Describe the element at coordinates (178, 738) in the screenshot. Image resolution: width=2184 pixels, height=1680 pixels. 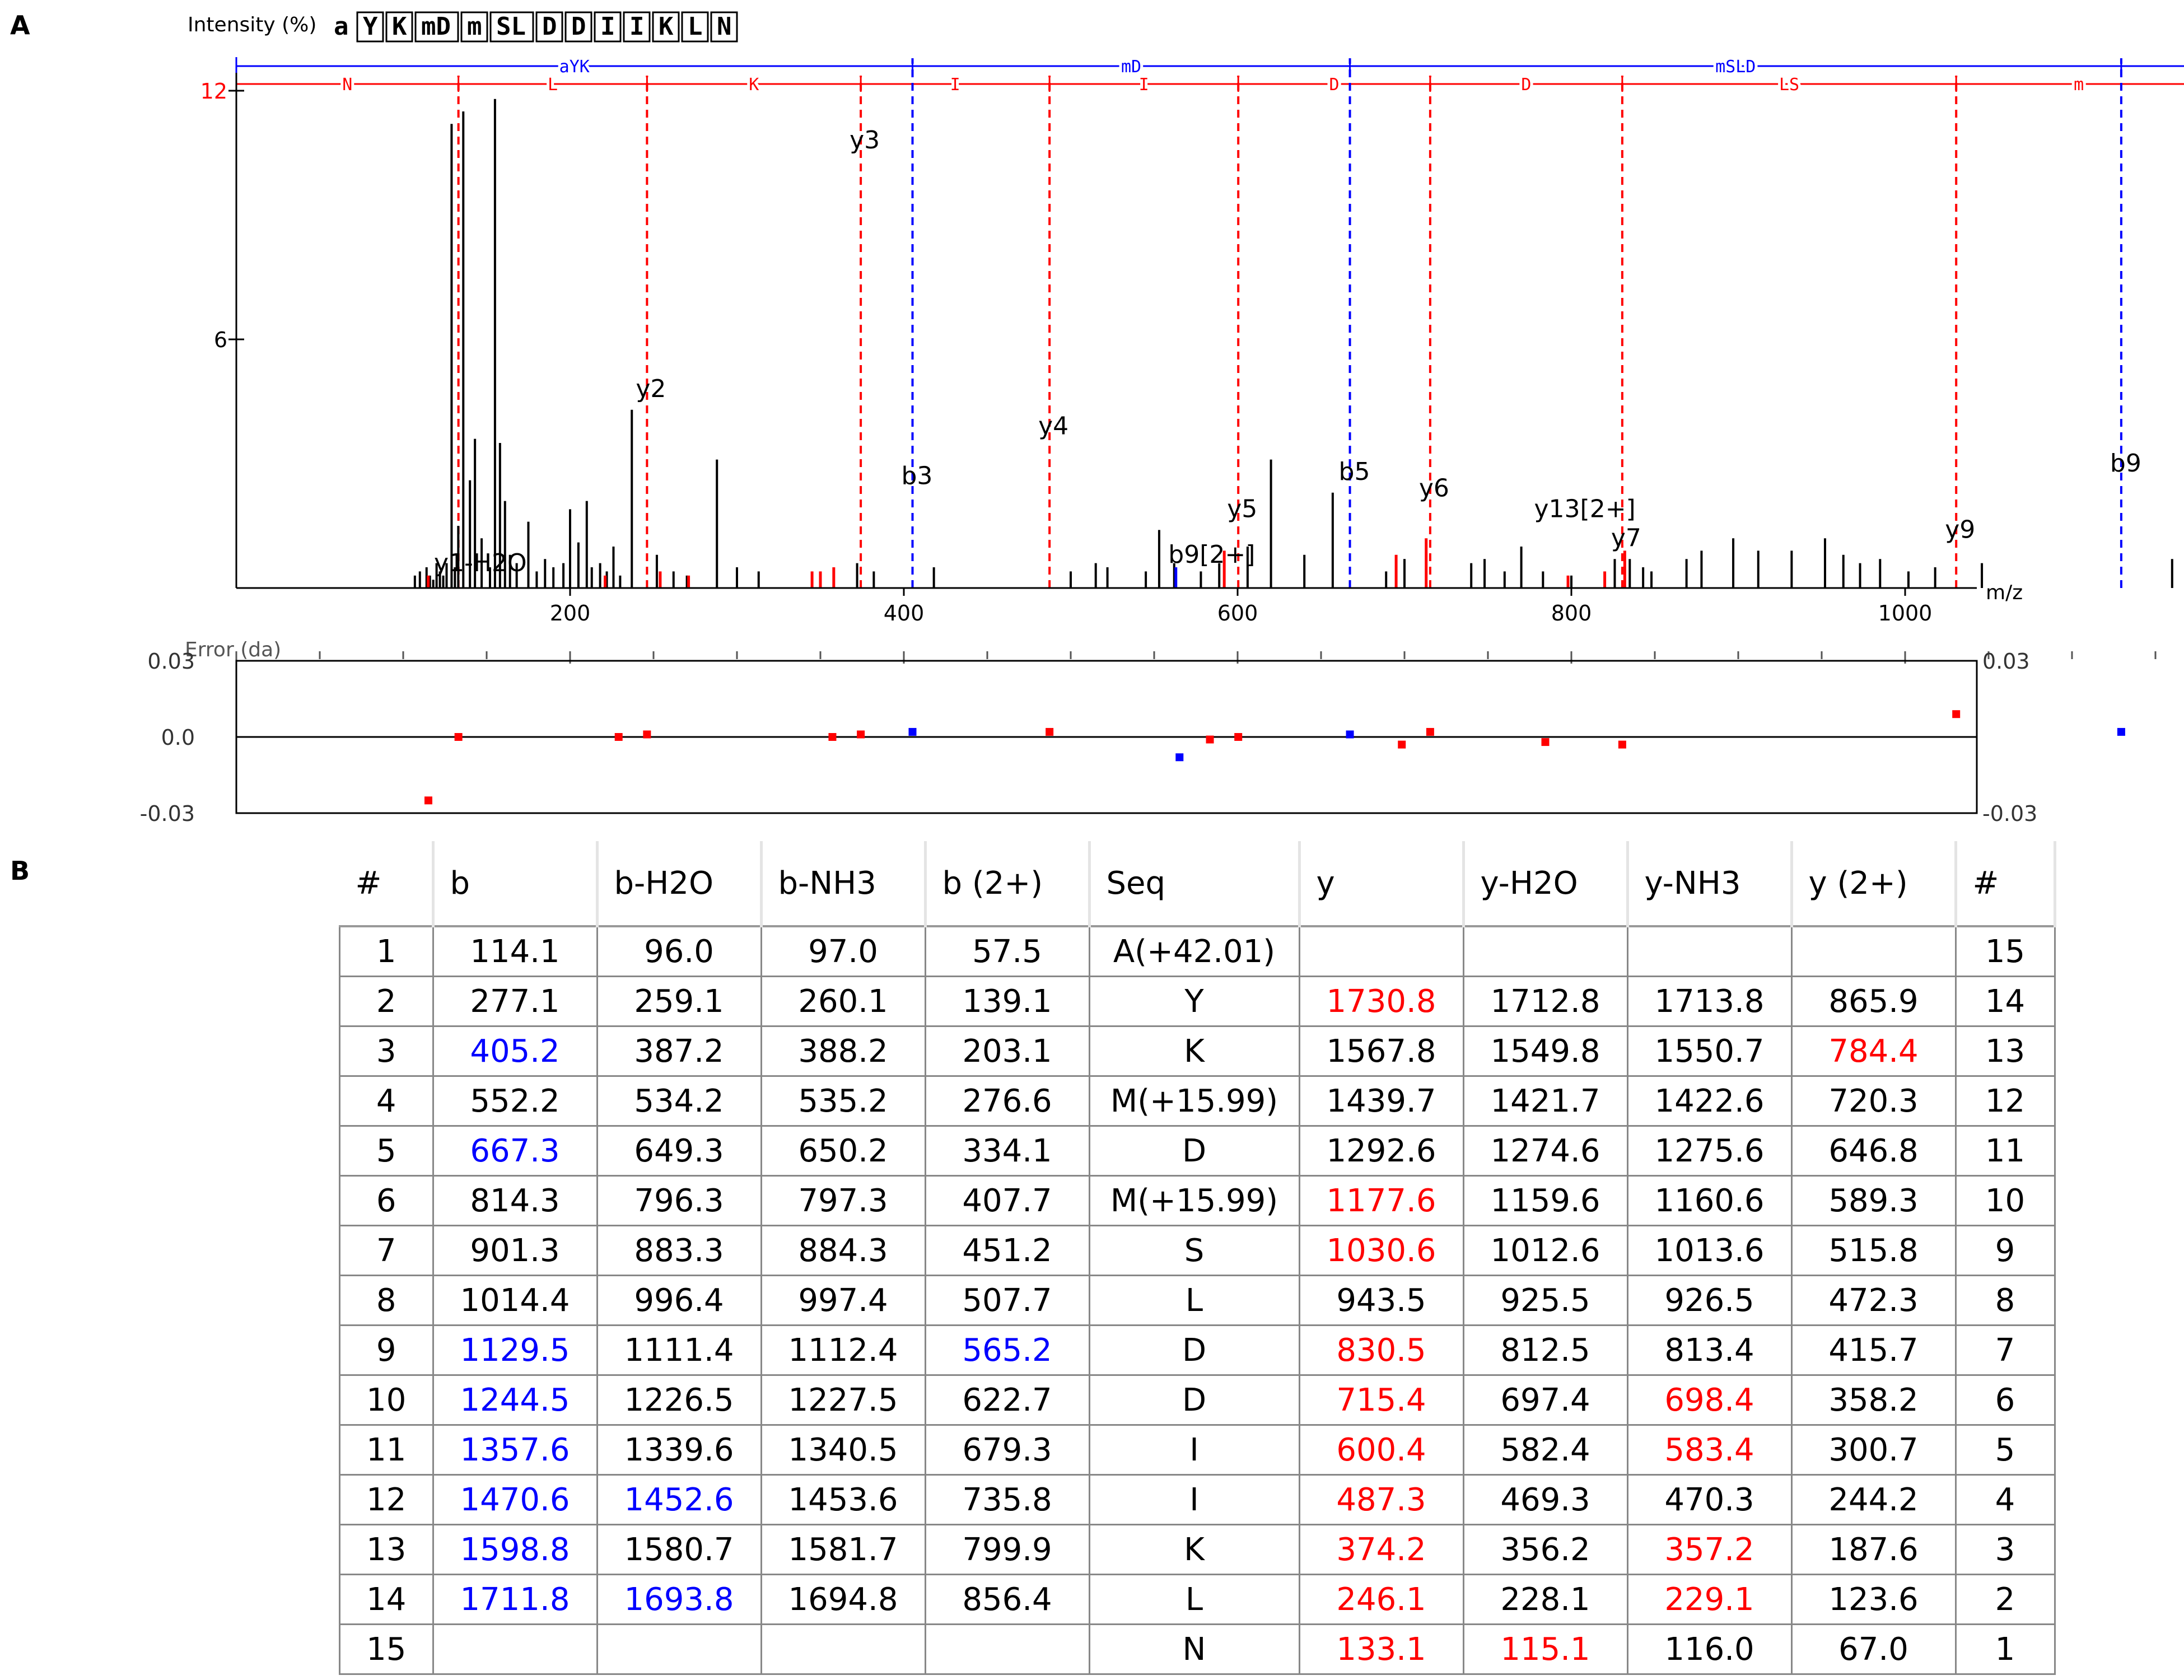
I see `error-y-tick-label: 0.0` at that location.